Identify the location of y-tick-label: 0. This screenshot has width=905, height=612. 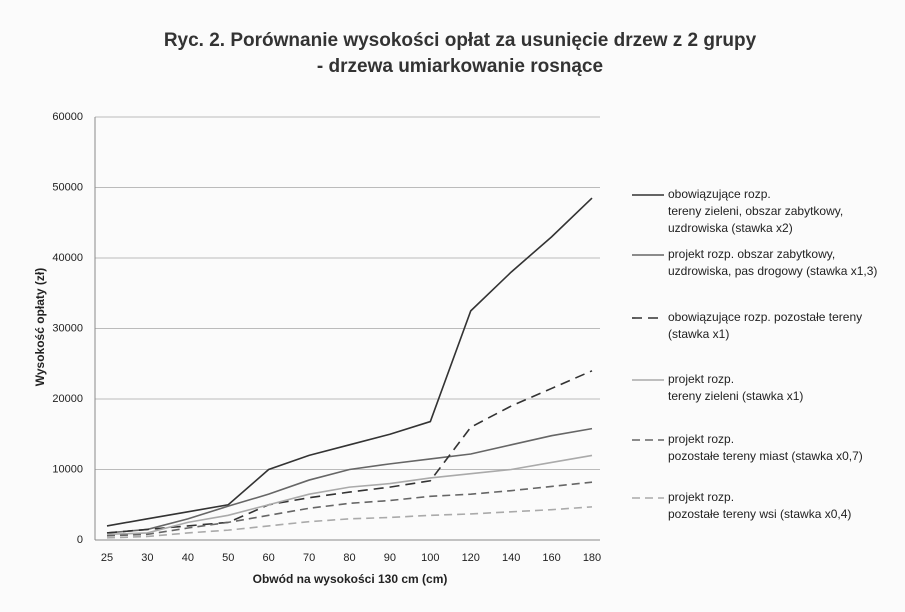
(80, 540).